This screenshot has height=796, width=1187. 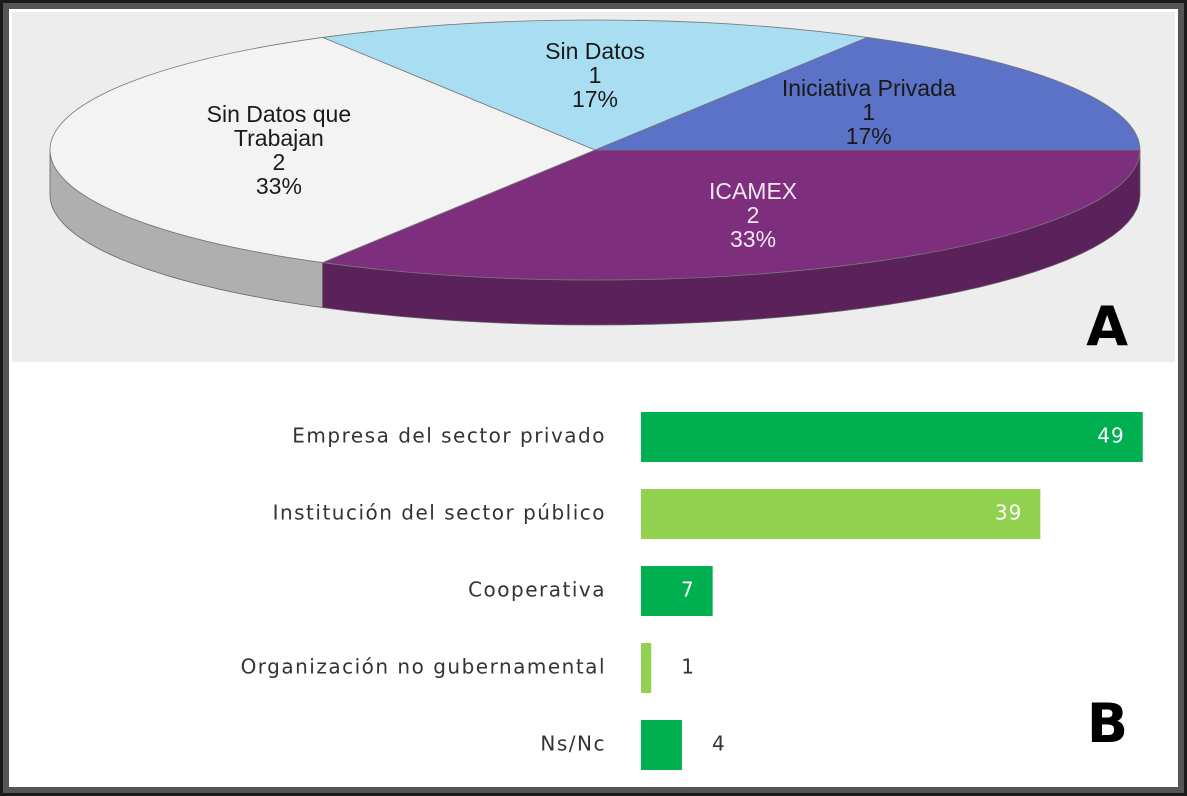 What do you see at coordinates (753, 191) in the screenshot?
I see `slice-name: ICAMEX` at bounding box center [753, 191].